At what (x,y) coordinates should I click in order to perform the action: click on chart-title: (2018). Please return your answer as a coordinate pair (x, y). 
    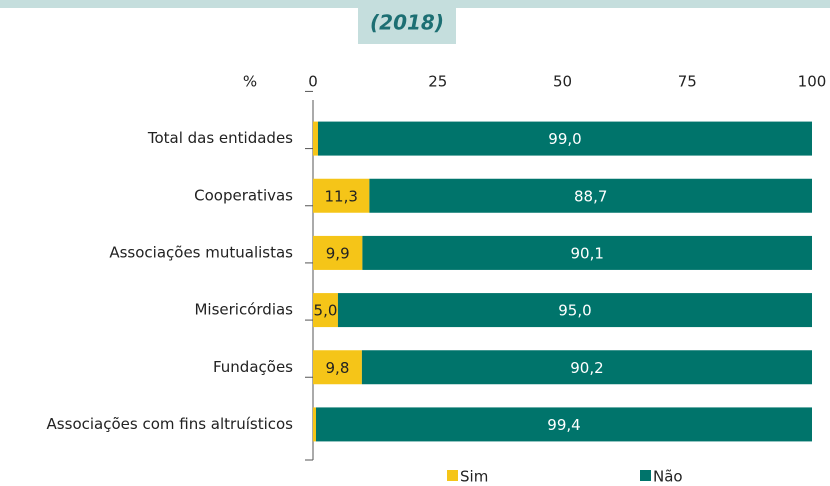
    Looking at the image, I should click on (407, 23).